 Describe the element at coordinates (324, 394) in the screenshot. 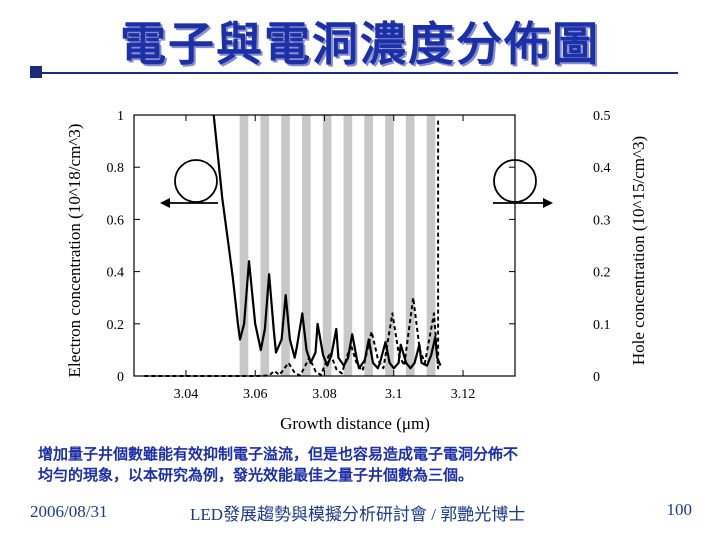

I see `x-tick-label: 3.08` at that location.